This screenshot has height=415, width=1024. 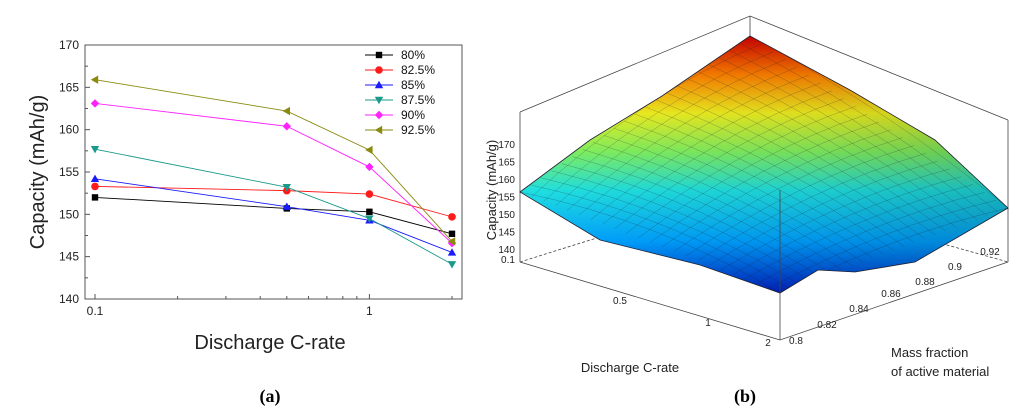 I want to click on y-tick-label: 0.84, so click(x=859, y=309).